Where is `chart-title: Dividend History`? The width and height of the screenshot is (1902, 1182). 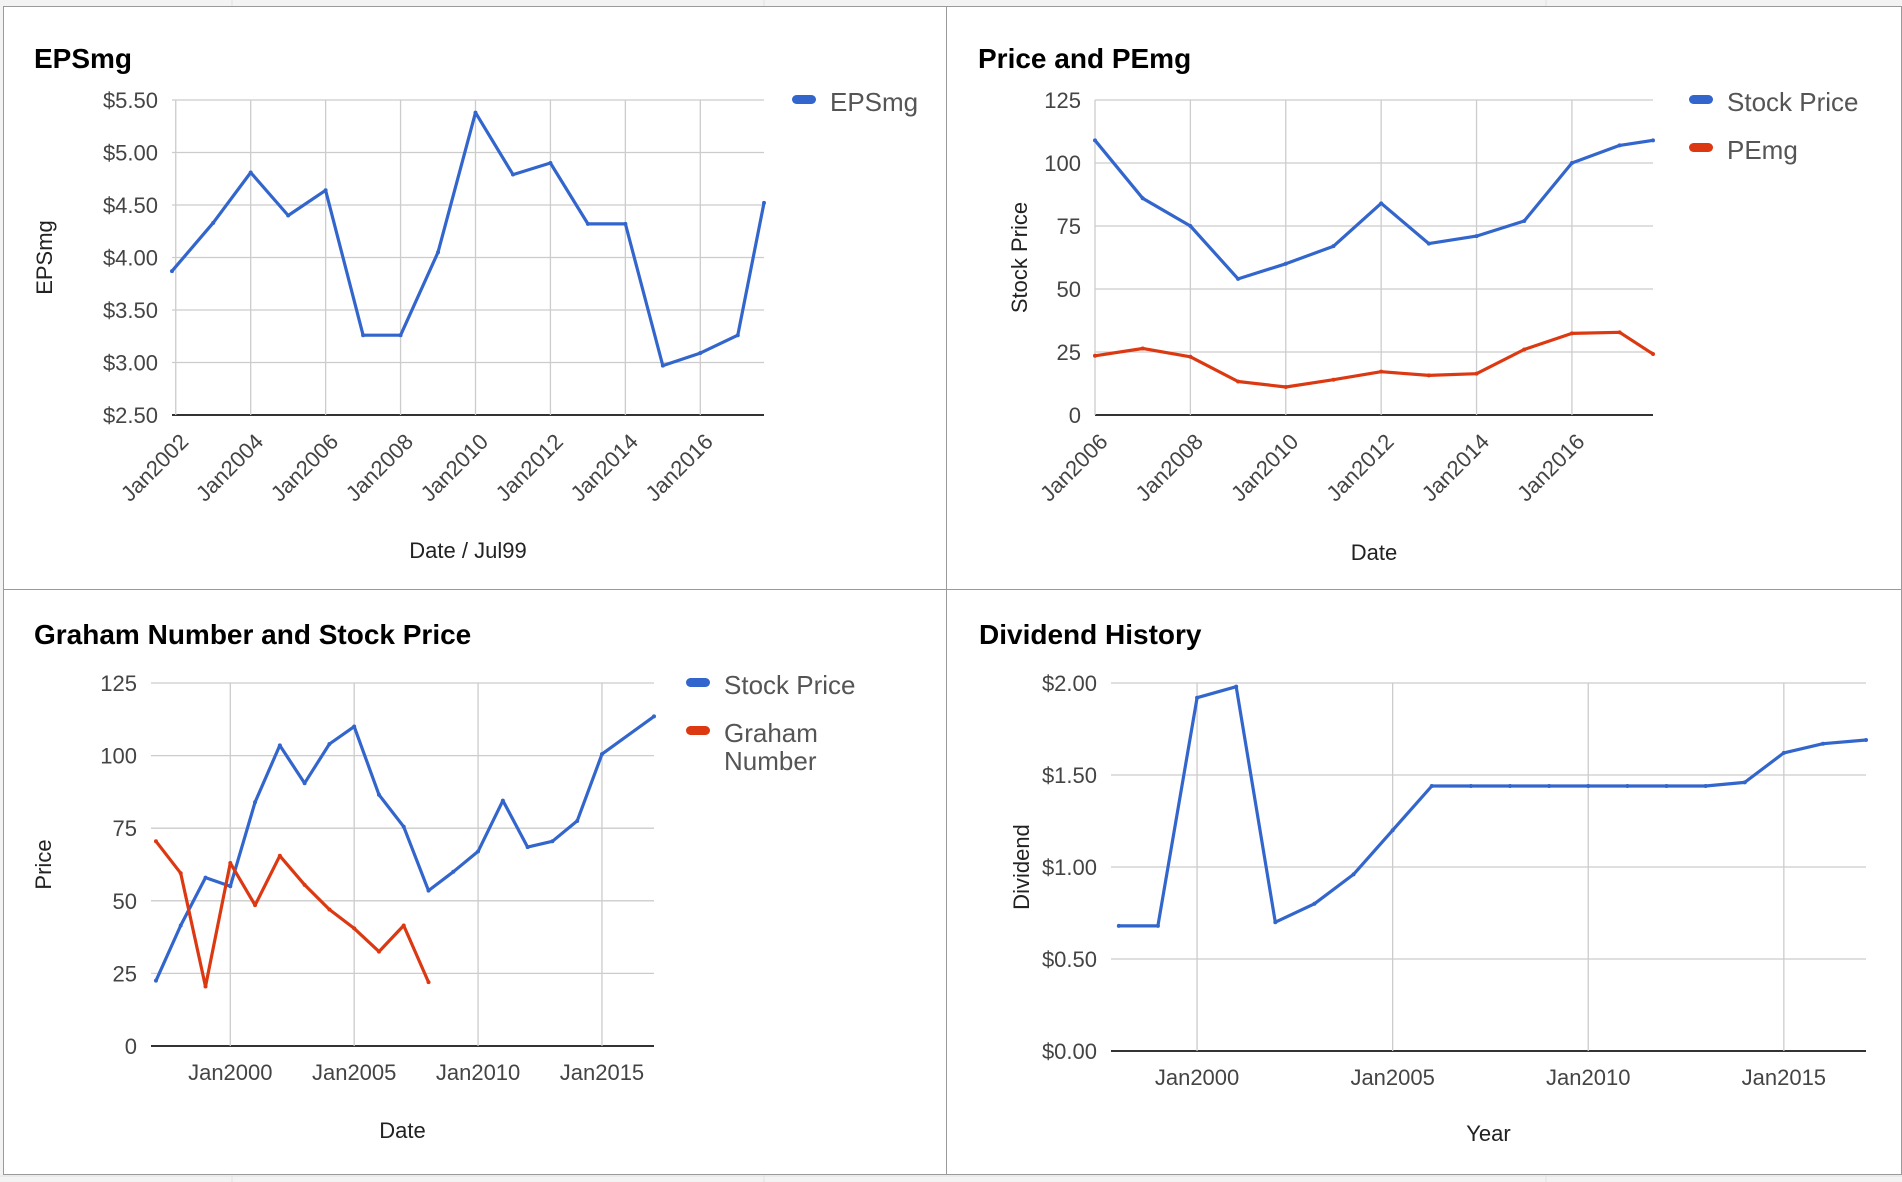 chart-title: Dividend History is located at coordinates (1090, 634).